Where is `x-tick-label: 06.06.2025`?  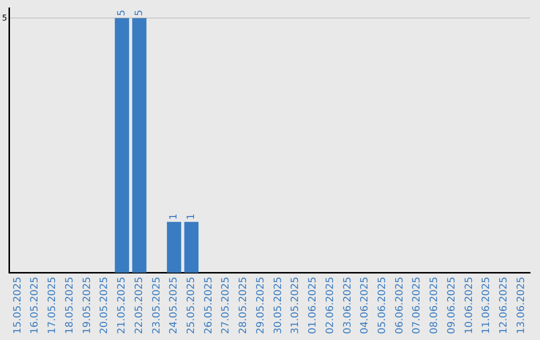
x-tick-label: 06.06.2025 is located at coordinates (400, 305).